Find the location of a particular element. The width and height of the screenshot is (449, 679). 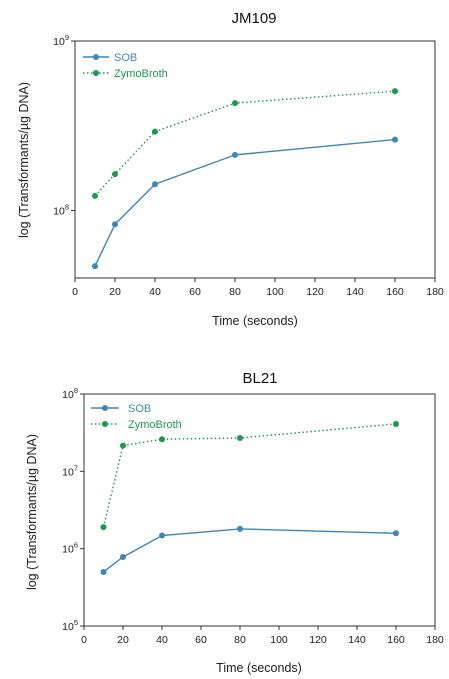

series-line-zymobroth is located at coordinates (249, 475).